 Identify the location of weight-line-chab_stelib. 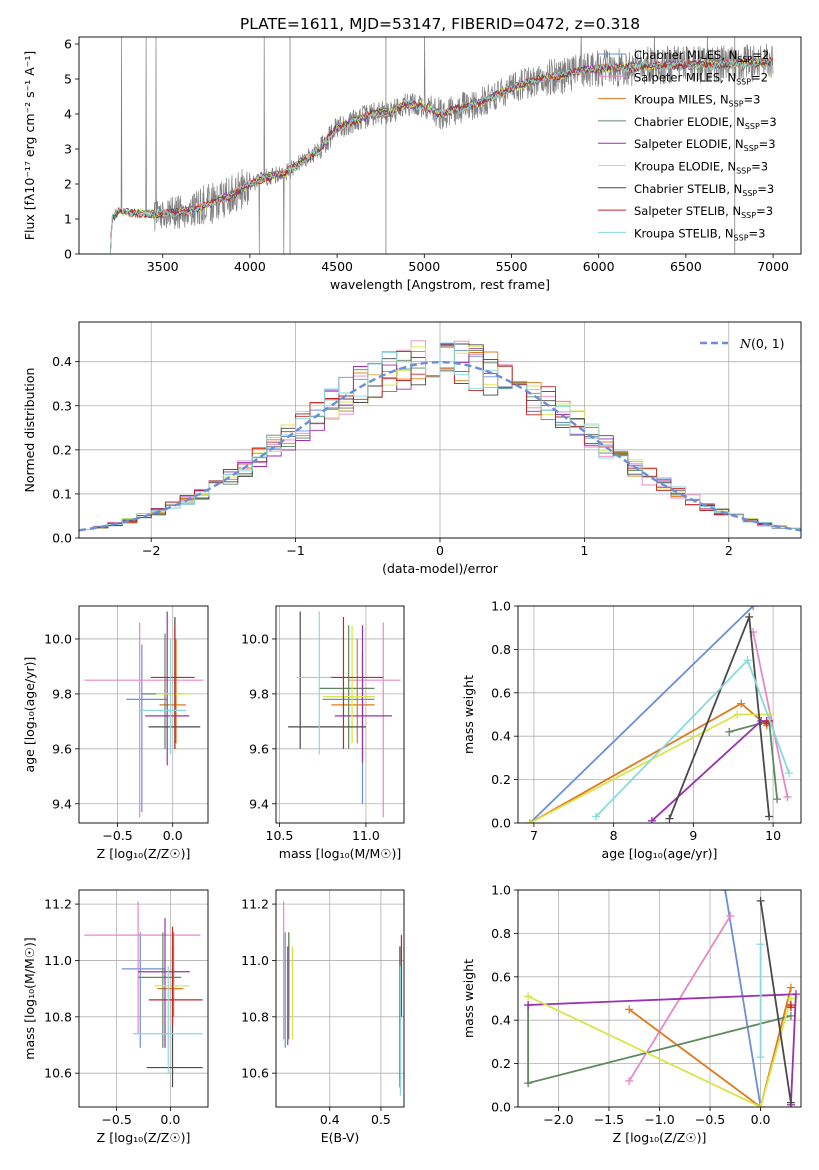
(775, 1001).